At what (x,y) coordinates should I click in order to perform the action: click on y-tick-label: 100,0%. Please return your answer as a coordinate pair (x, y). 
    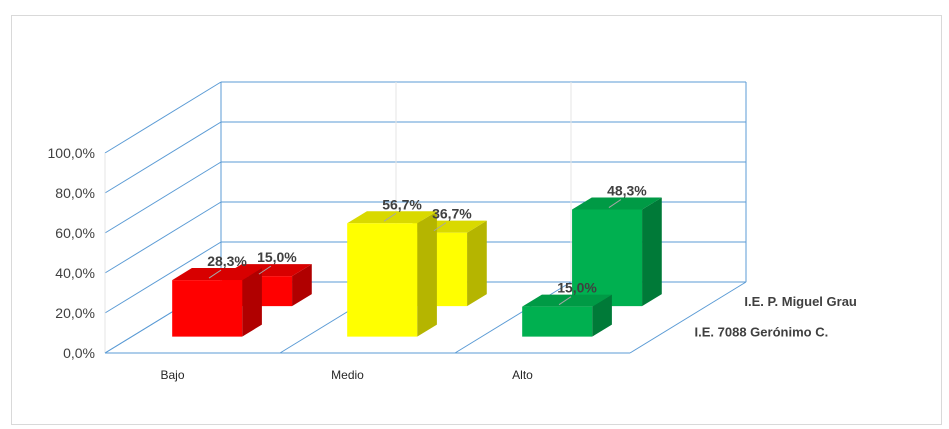
    Looking at the image, I should click on (71, 153).